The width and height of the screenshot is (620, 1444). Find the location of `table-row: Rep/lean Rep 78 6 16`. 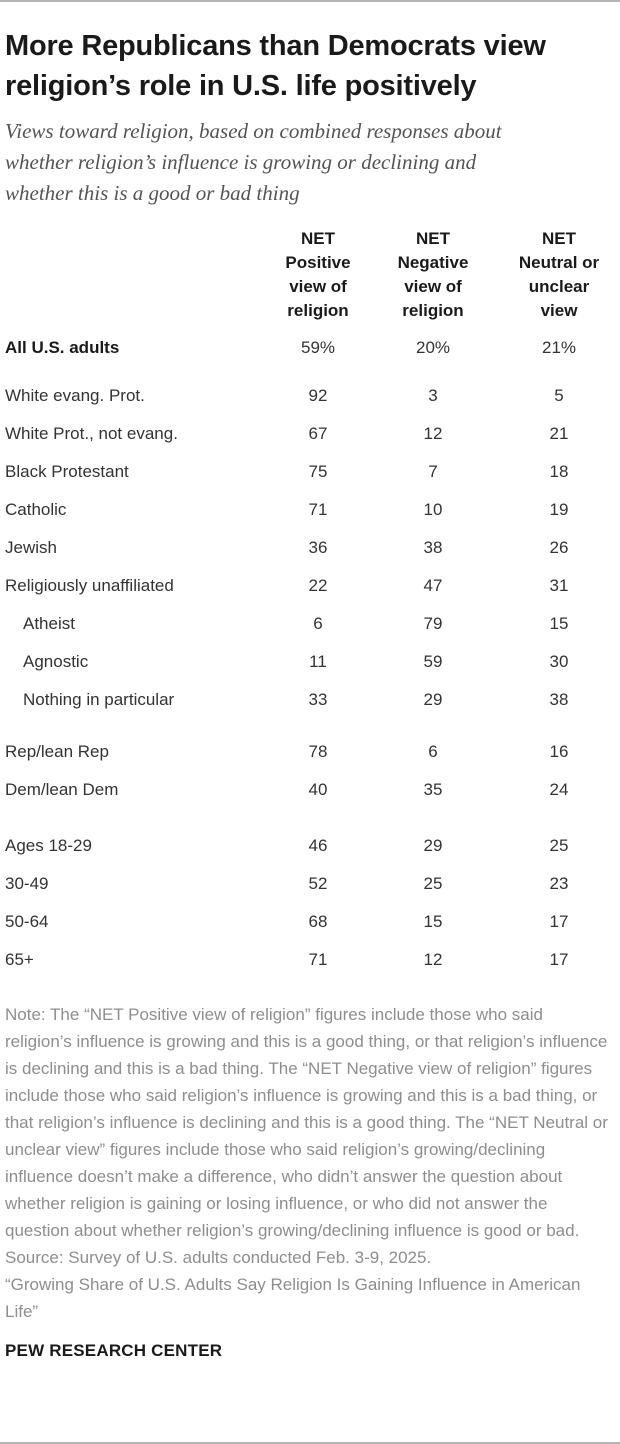

table-row: Rep/lean Rep 78 6 16 is located at coordinates (310, 752).